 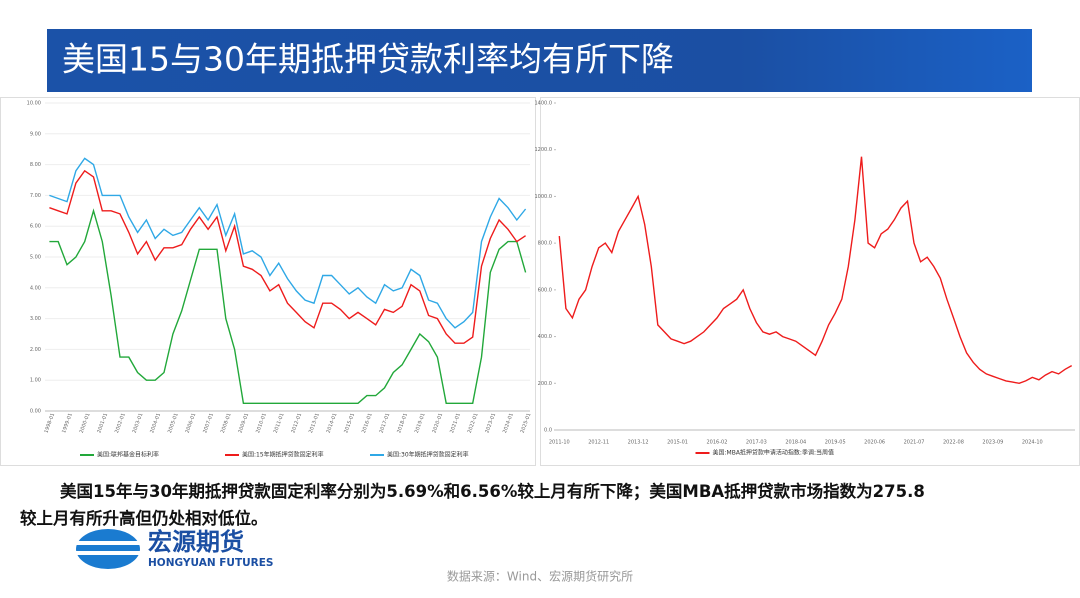 I want to click on x-tick-label: 1999-01, so click(x=67, y=423).